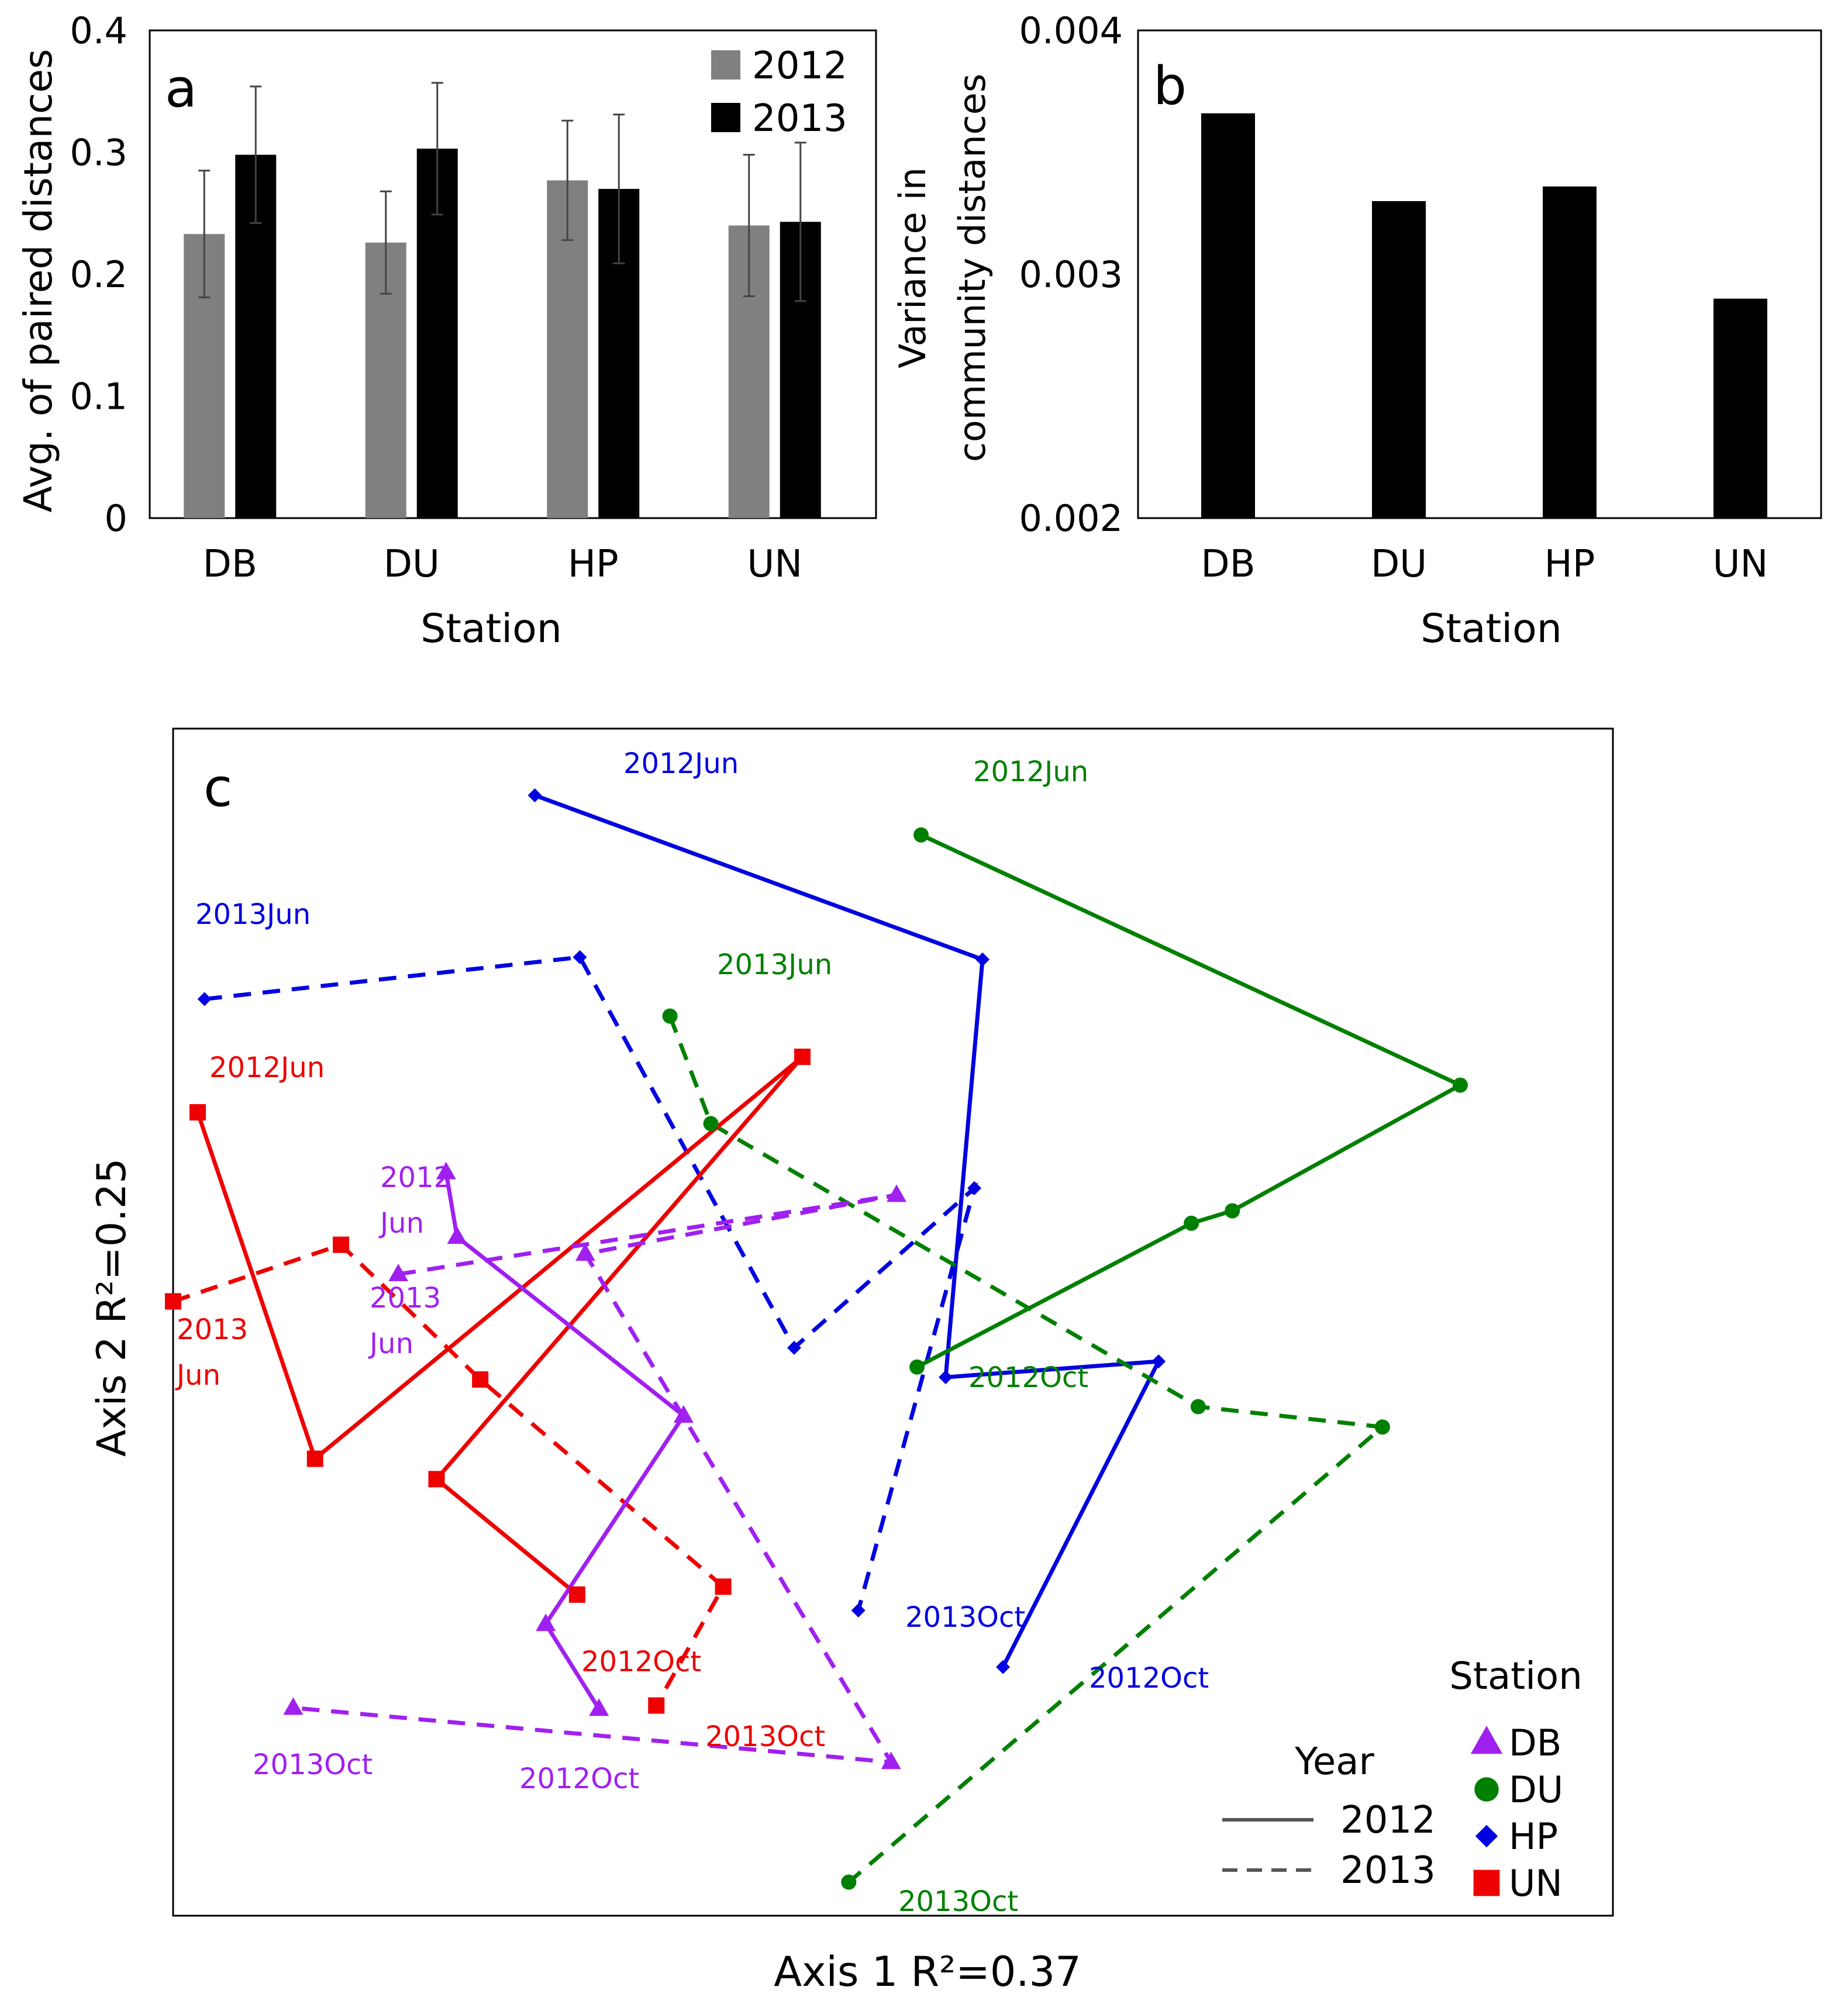 The width and height of the screenshot is (1848, 2011). What do you see at coordinates (774, 965) in the screenshot?
I see `annotation-DU: 2013Jun` at bounding box center [774, 965].